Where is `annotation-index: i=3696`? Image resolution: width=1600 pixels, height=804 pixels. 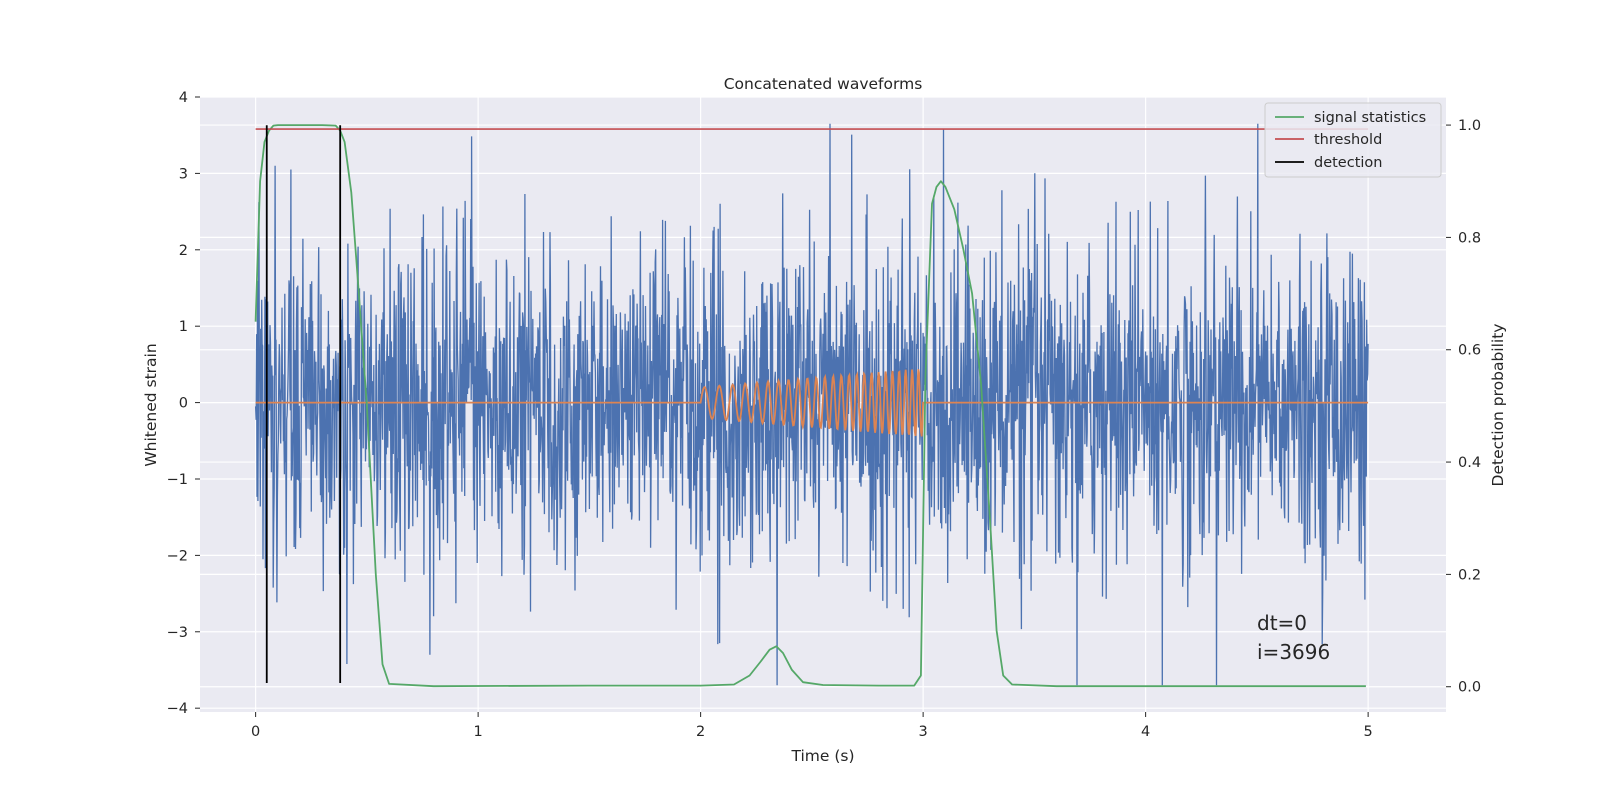 annotation-index: i=3696 is located at coordinates (1293, 652).